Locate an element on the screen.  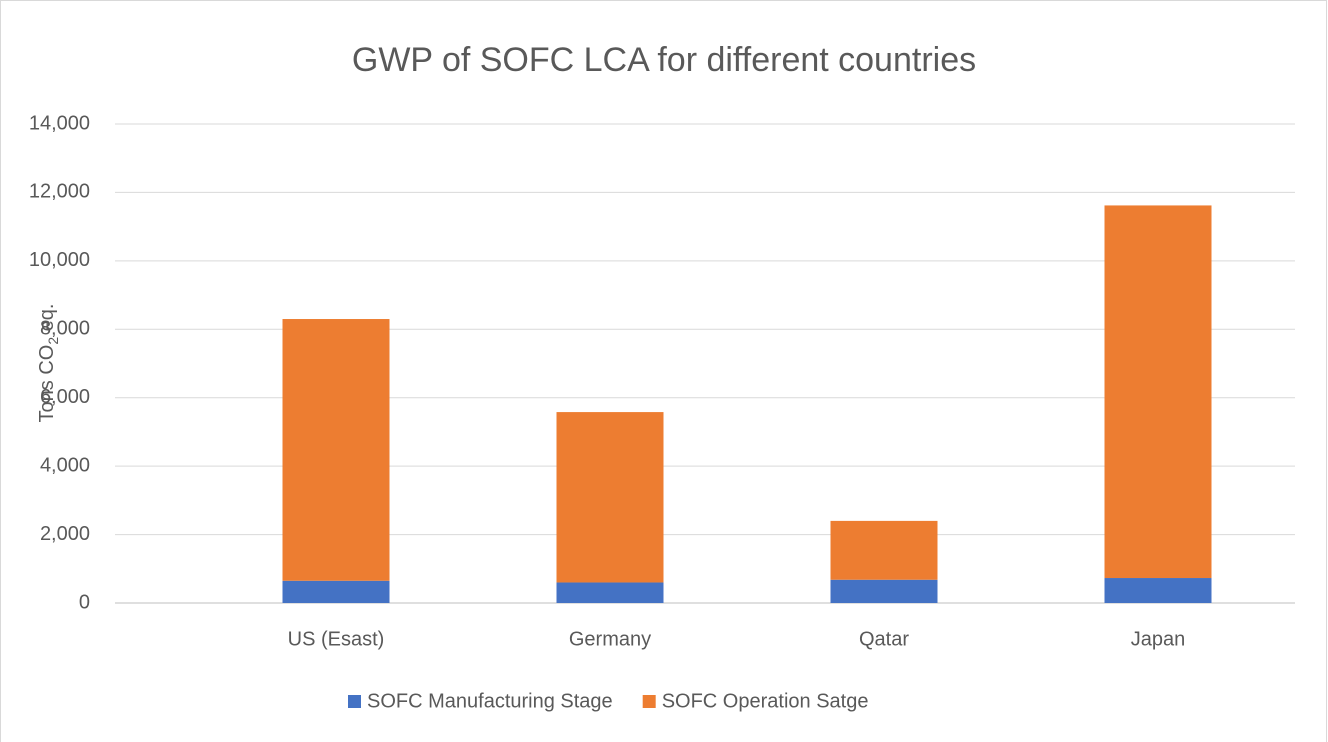
x-tick-label: Qatar is located at coordinates (884, 639).